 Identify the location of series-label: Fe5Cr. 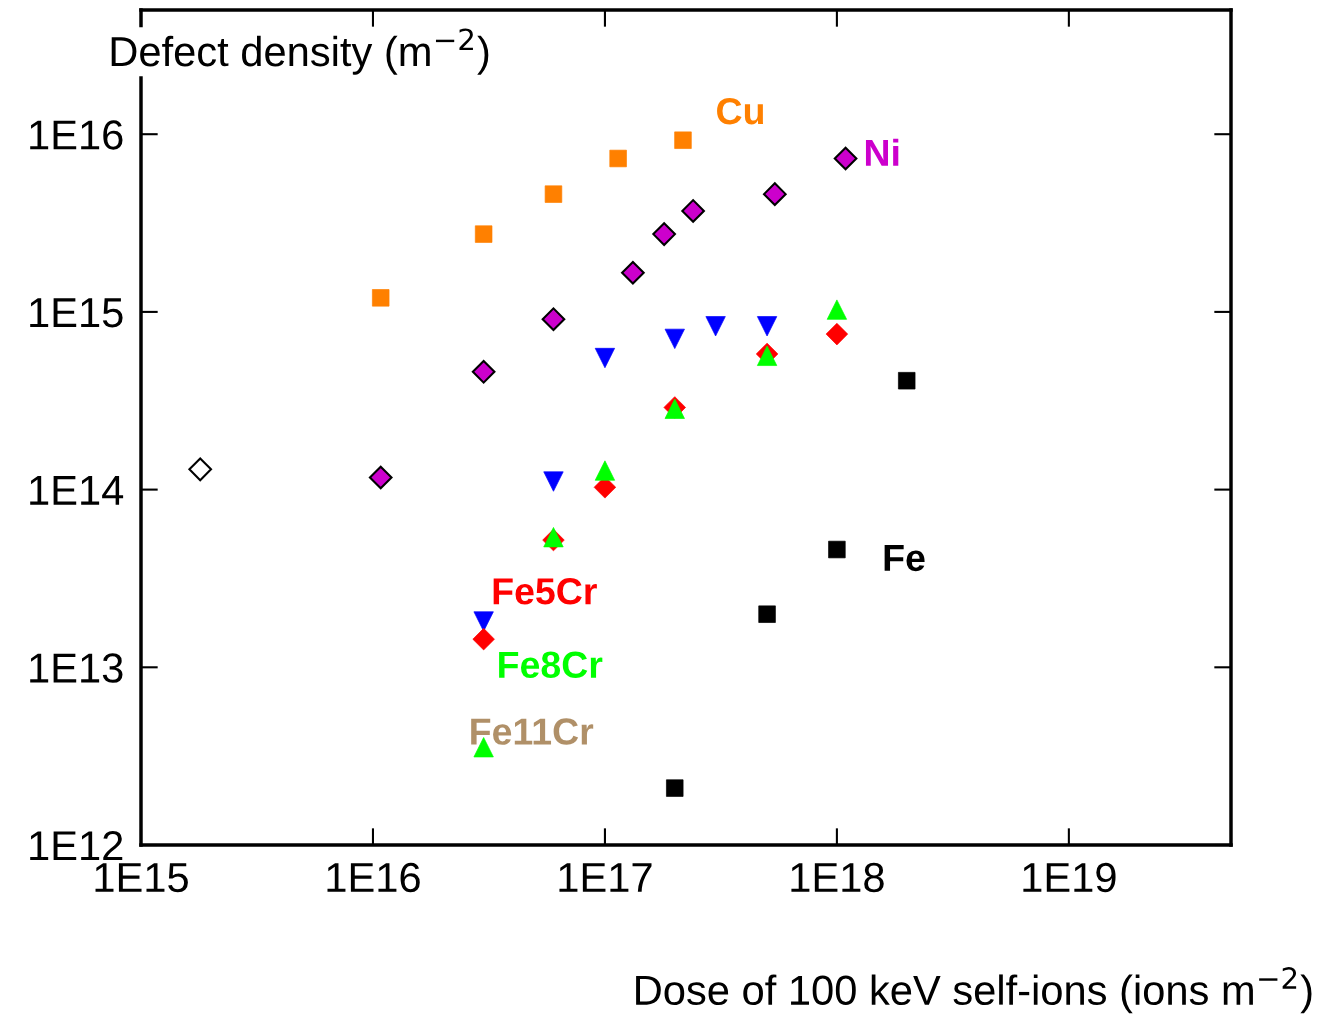
(545, 591).